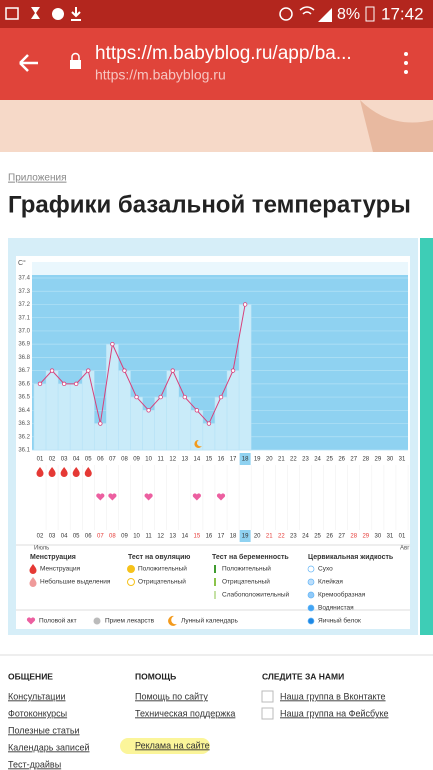 The width and height of the screenshot is (433, 770). I want to click on page-title: Графики базальной температуры, so click(209, 204).